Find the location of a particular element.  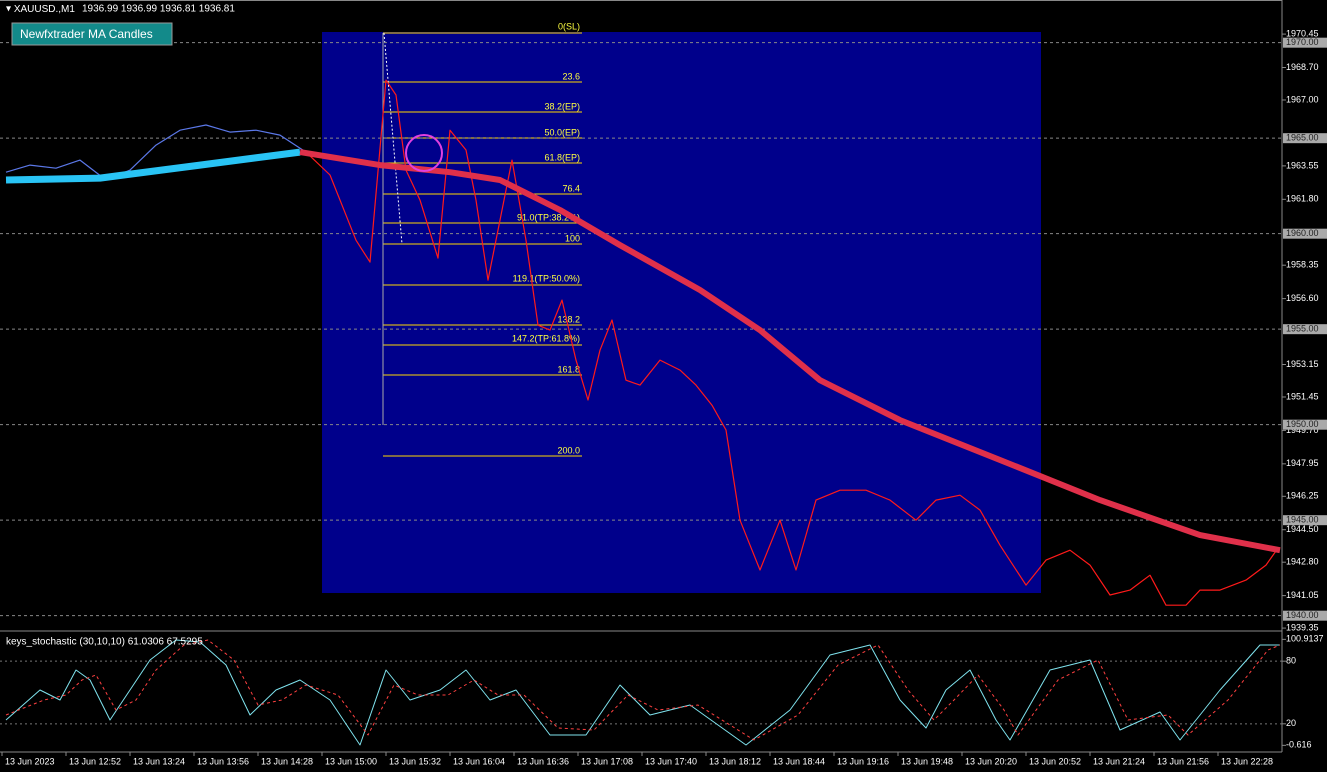

y-tick-label: 1951.45 is located at coordinates (1302, 396).